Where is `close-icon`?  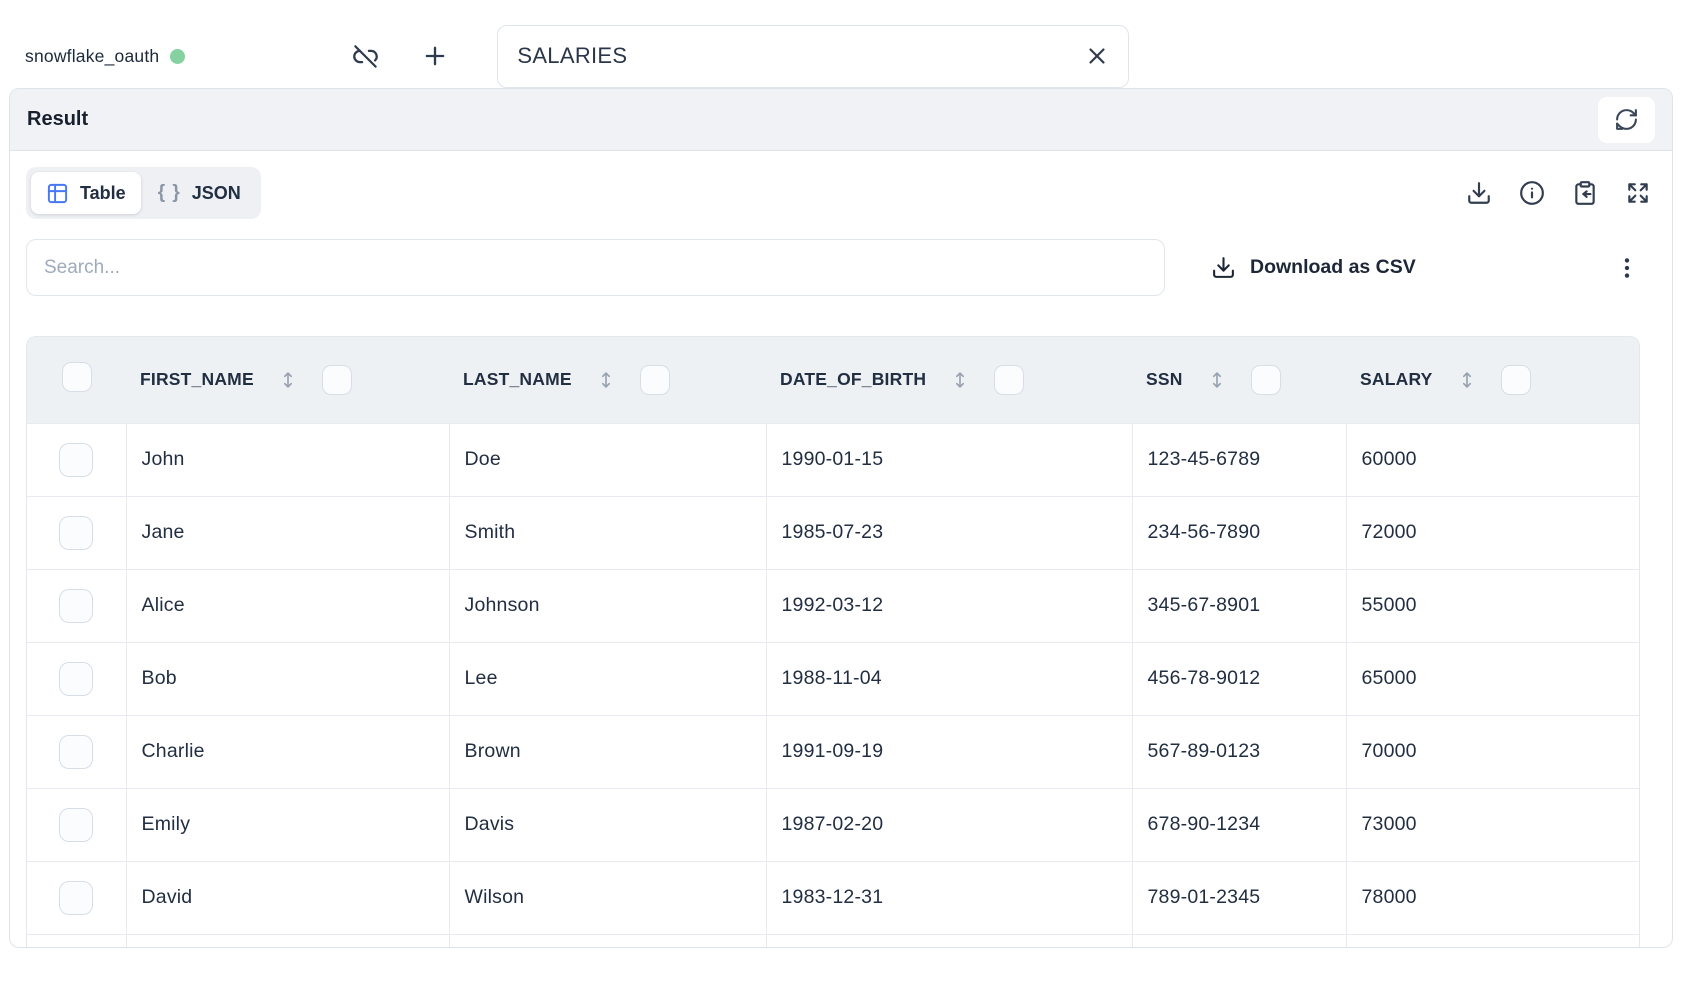 close-icon is located at coordinates (1097, 56).